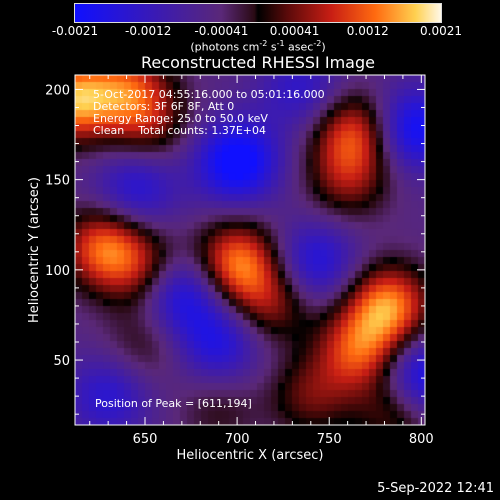 Image resolution: width=500 pixels, height=500 pixels. I want to click on detectors-text: Detectors: 3F 6F 8F, Att 0, so click(164, 106).